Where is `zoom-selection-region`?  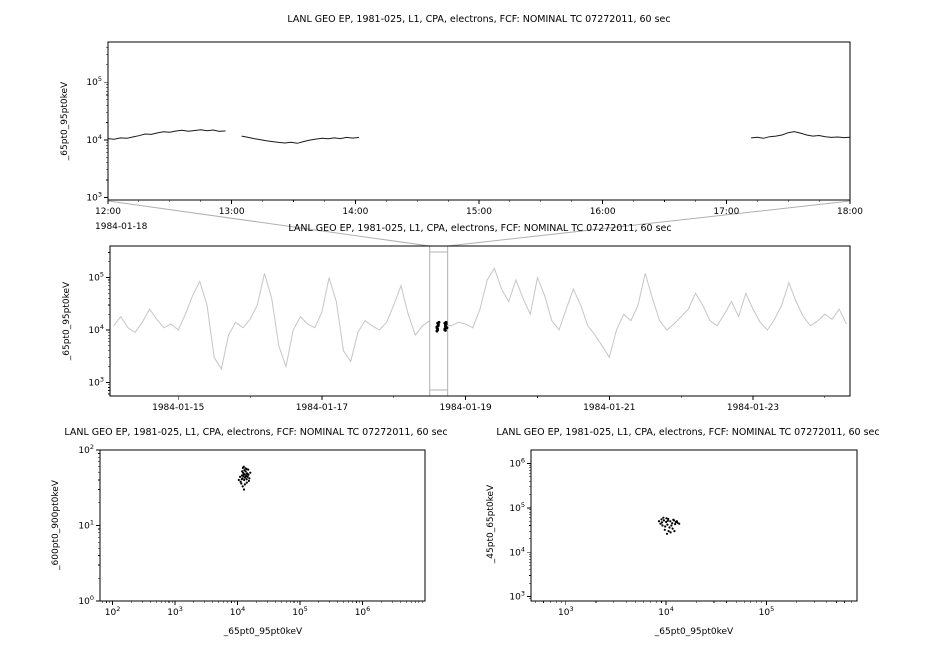
zoom-selection-region is located at coordinates (439, 321).